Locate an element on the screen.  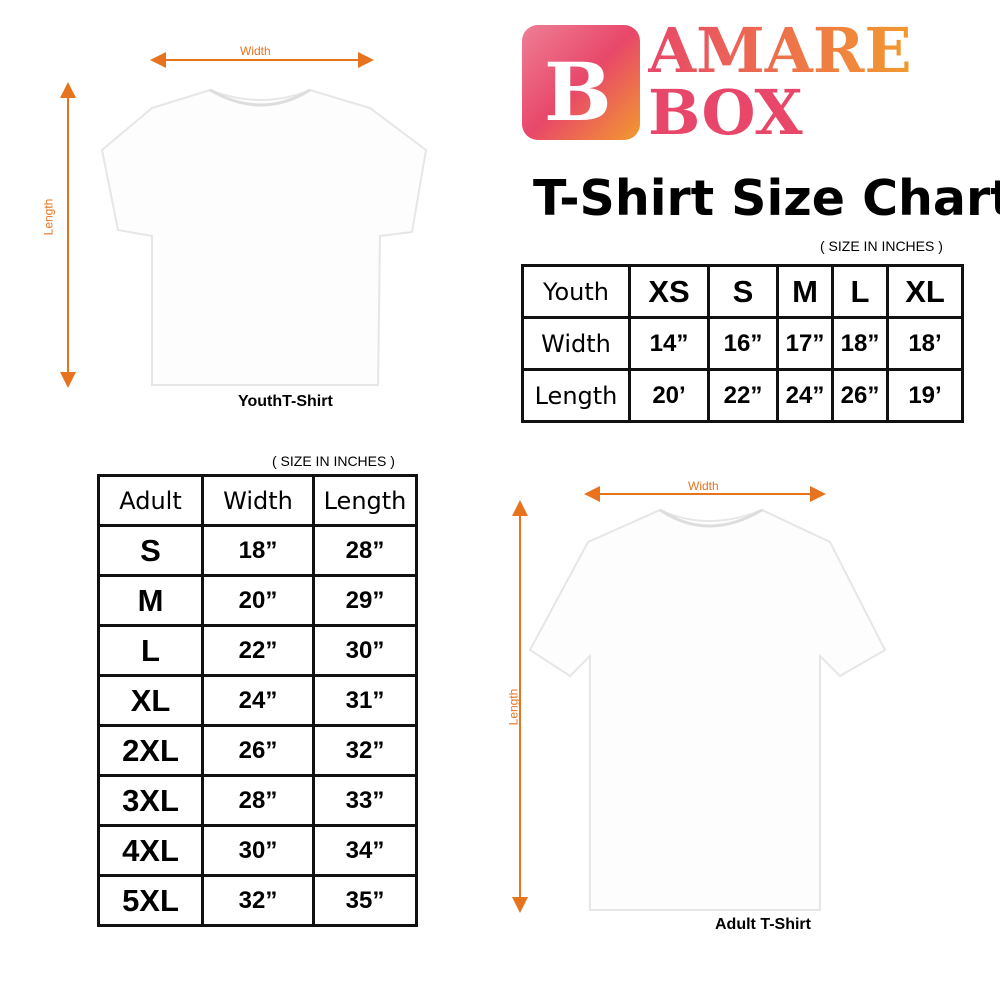
table-row: M 20” 29” is located at coordinates (257, 600).